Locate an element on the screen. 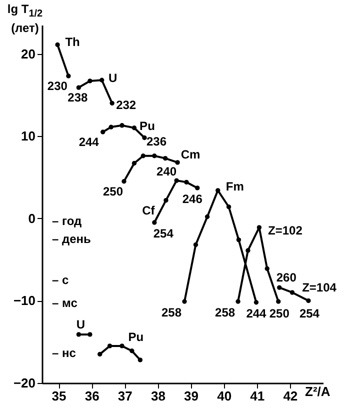 The width and height of the screenshot is (348, 415). x-tick-label: 37 is located at coordinates (125, 396).